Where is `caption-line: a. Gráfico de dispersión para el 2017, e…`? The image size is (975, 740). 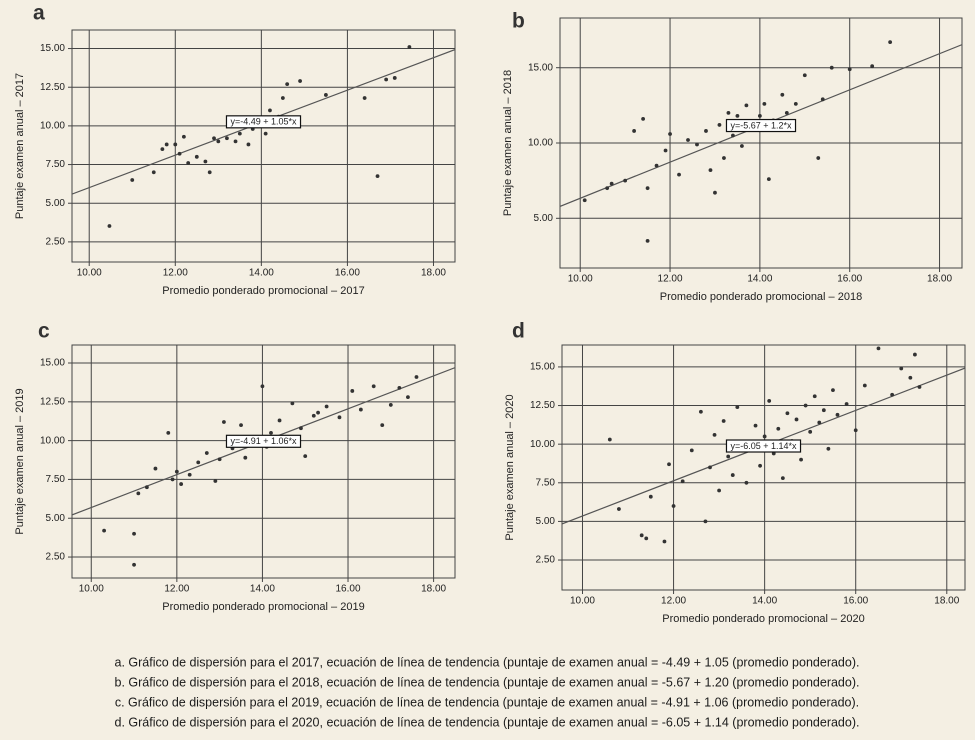 caption-line: a. Gráfico de dispersión para el 2017, e… is located at coordinates (487, 662).